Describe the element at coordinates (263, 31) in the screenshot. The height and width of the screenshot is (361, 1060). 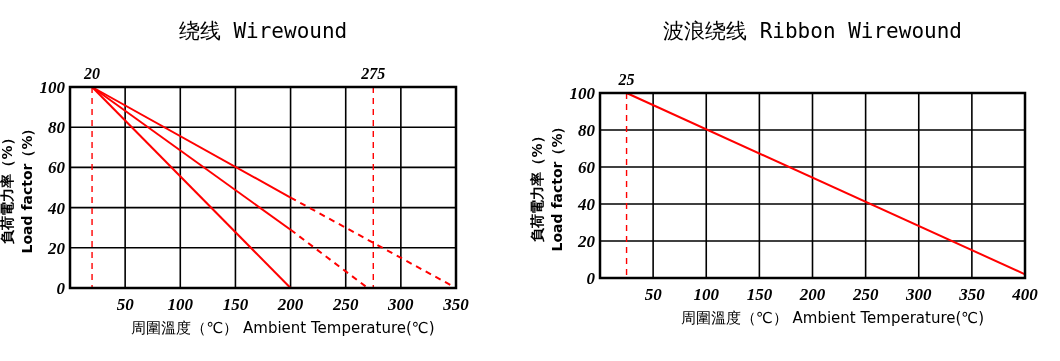
I see `chart-title: 绕线 Wirewound` at that location.